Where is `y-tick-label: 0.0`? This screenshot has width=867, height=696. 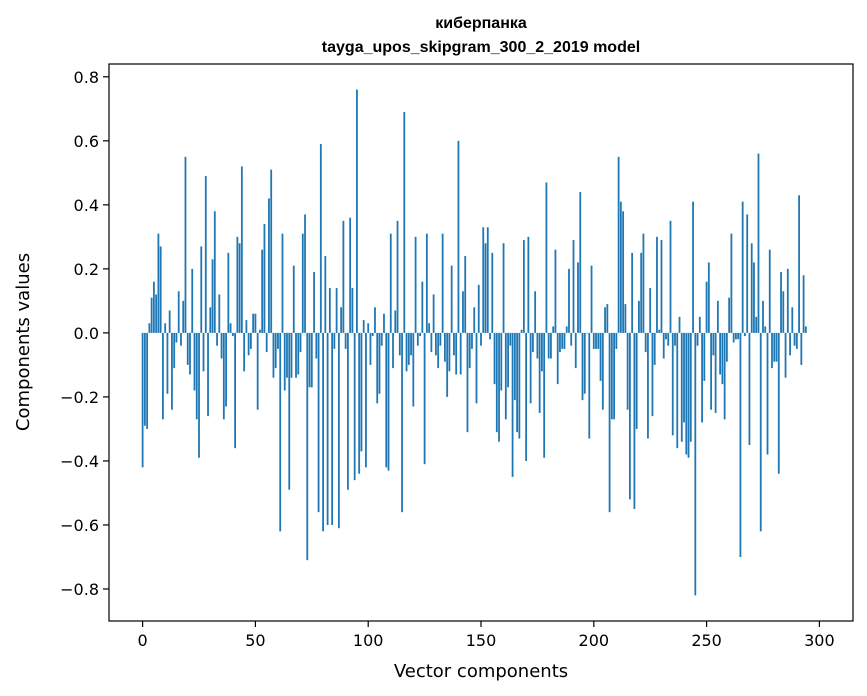 y-tick-label: 0.0 is located at coordinates (86, 333).